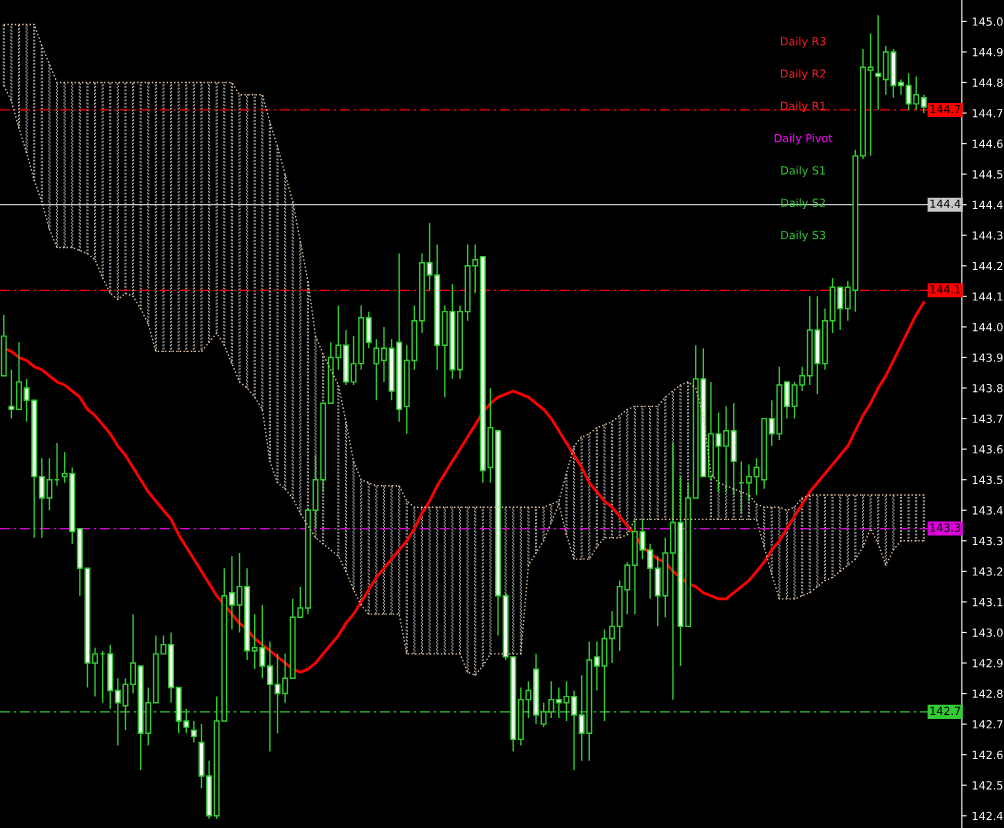  What do you see at coordinates (987, 357) in the screenshot?
I see `y-tick-label: 143.9` at bounding box center [987, 357].